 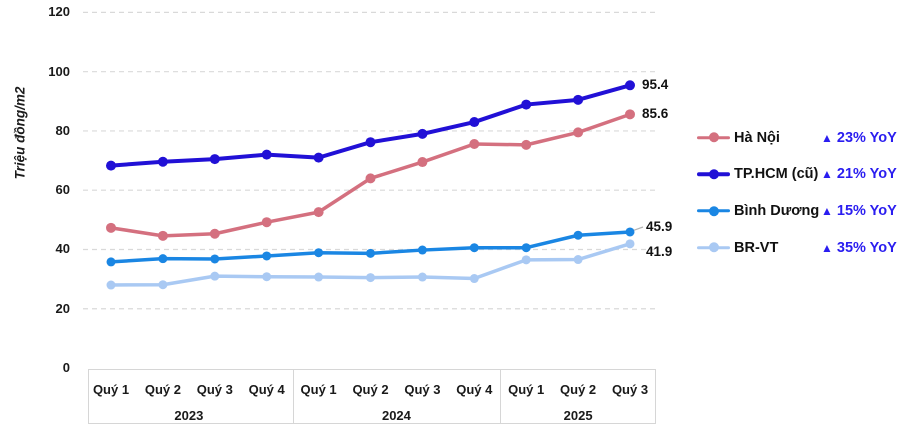 I want to click on legend-label: TP.HCM (cũ), so click(x=776, y=174).